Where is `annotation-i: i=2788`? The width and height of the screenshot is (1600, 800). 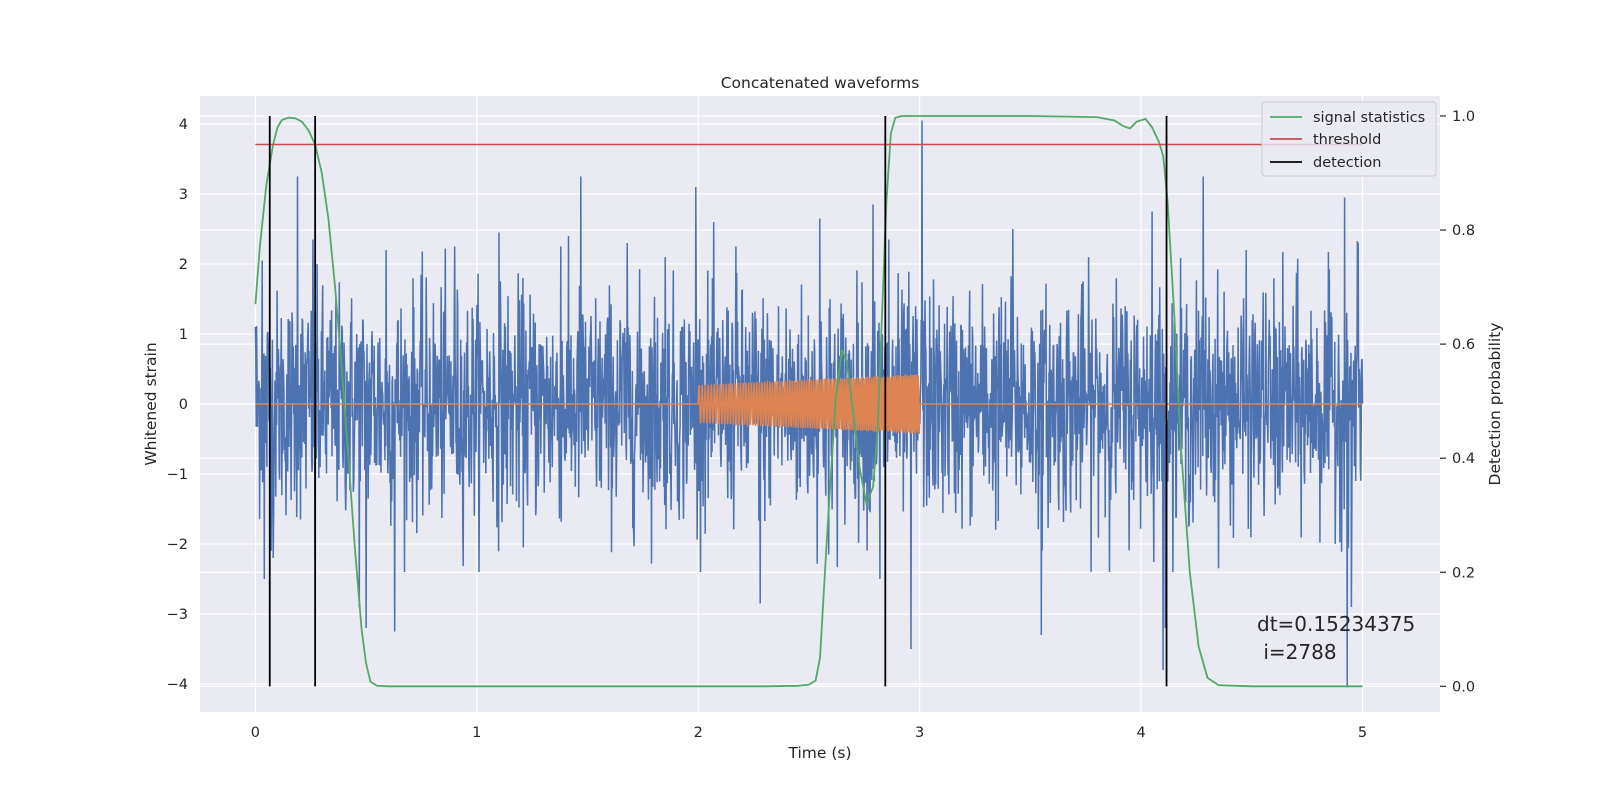 annotation-i: i=2788 is located at coordinates (1297, 652).